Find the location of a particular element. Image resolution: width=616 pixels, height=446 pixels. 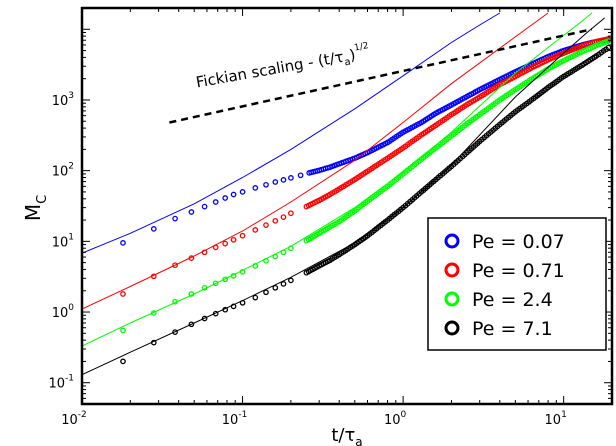

legend-label: Pe = 0.07 is located at coordinates (518, 242).